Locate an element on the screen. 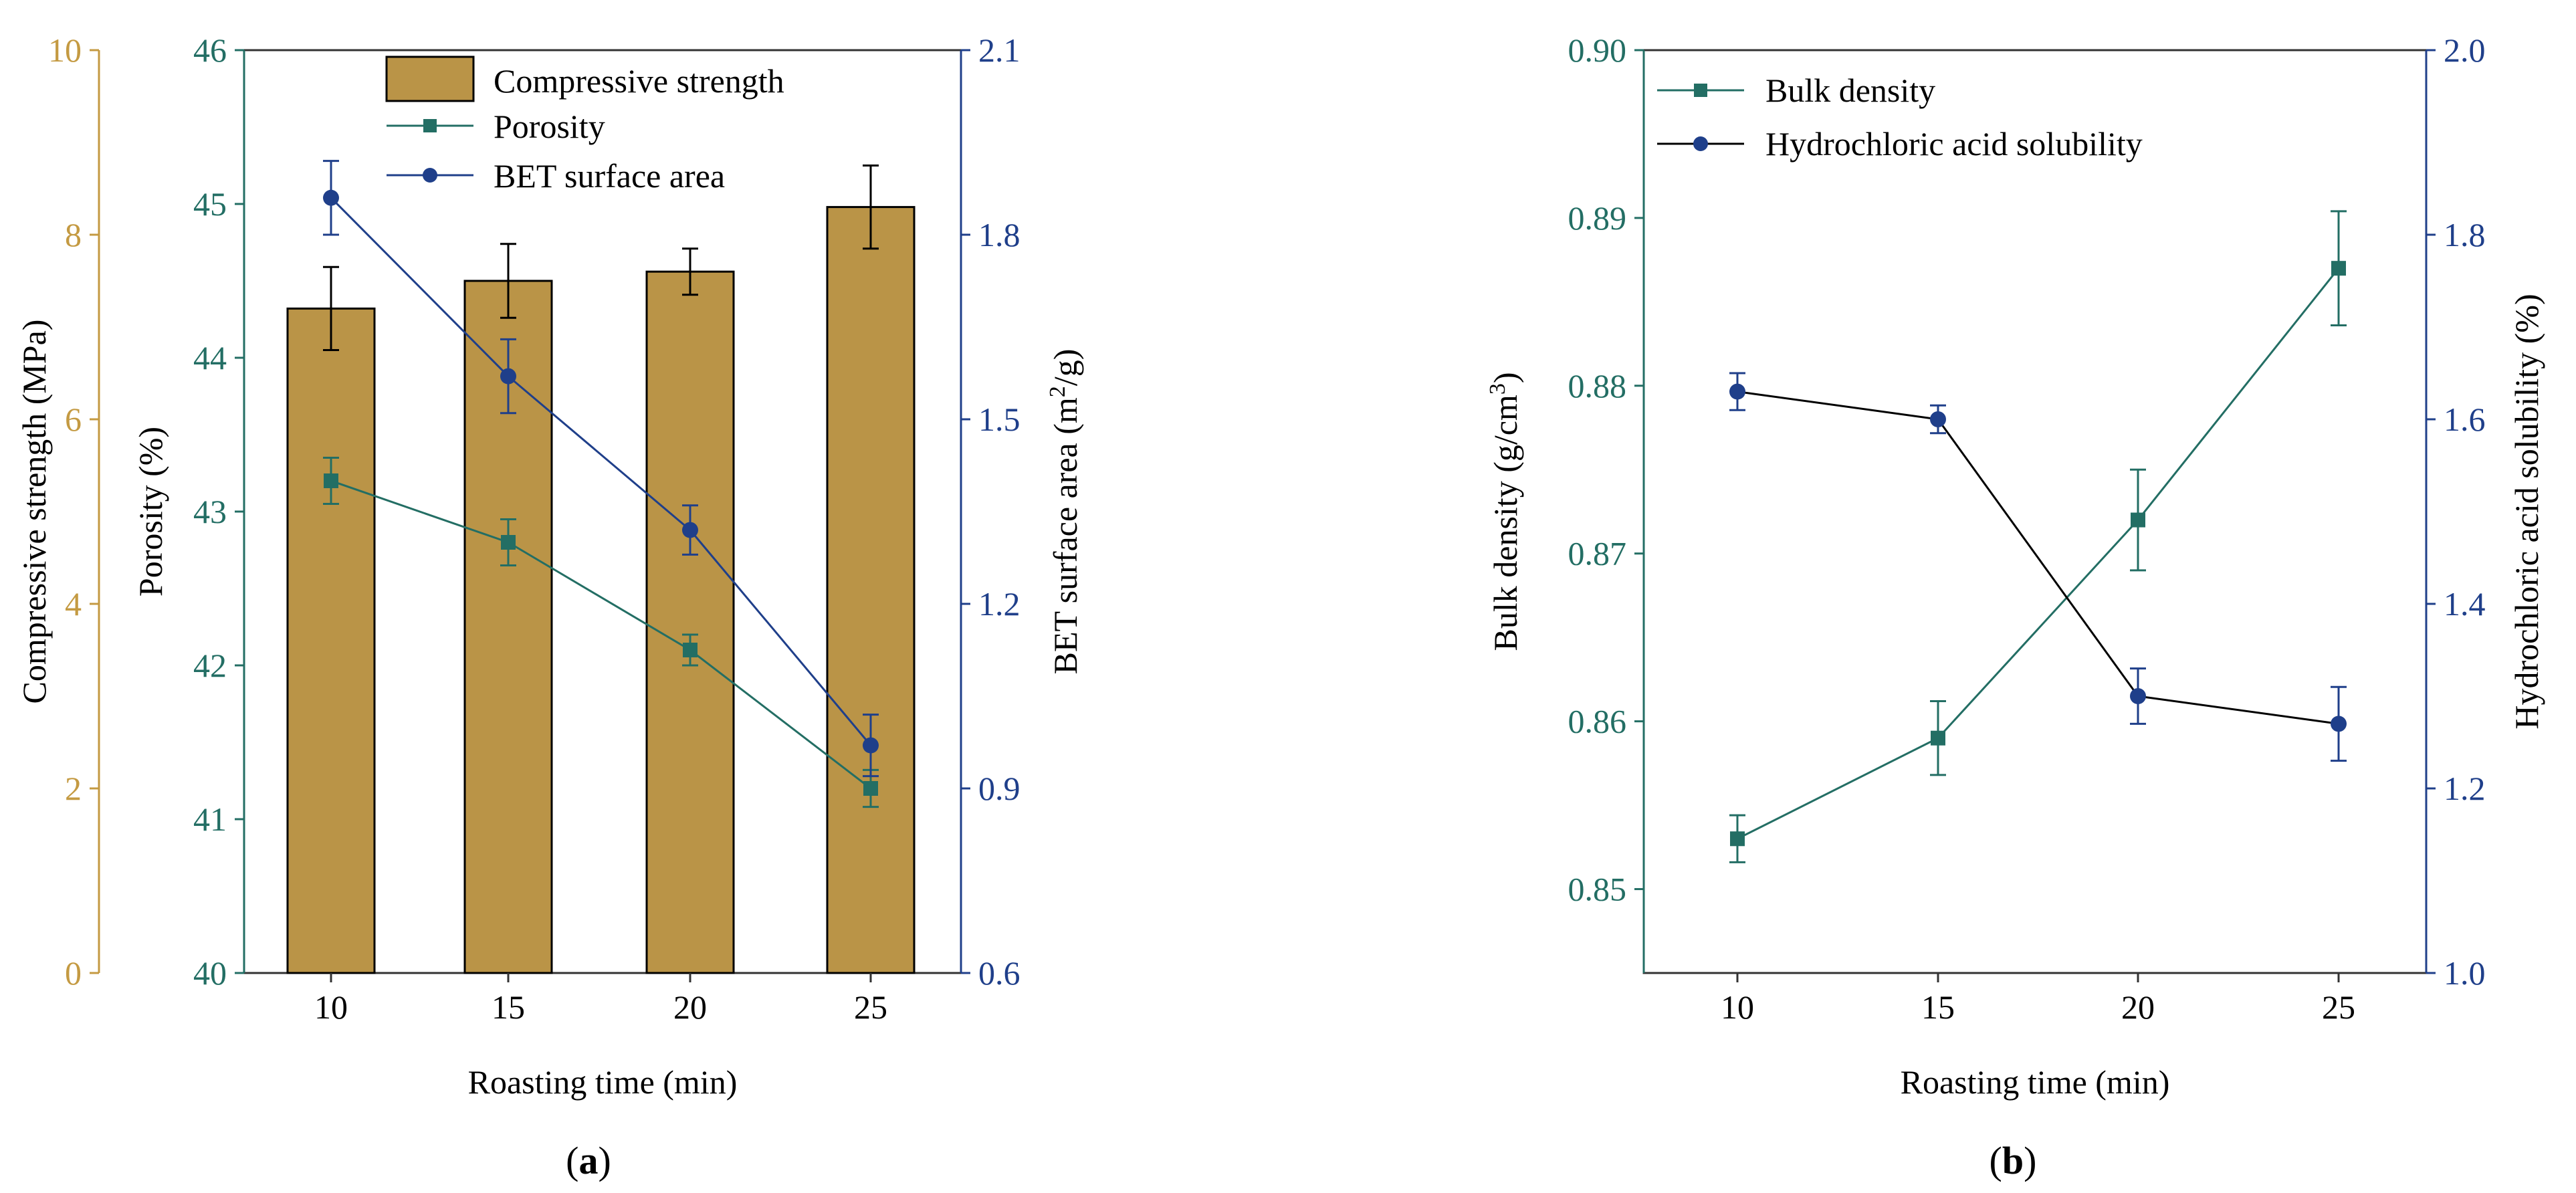  panel-a-caption: (a) is located at coordinates (588, 1160).